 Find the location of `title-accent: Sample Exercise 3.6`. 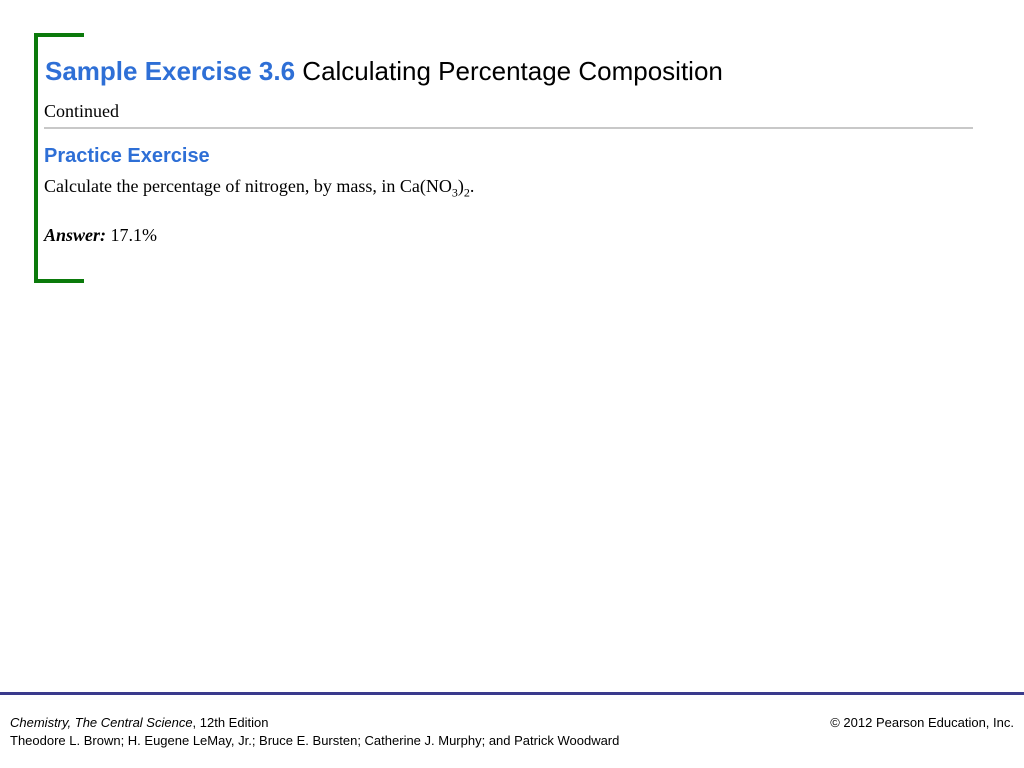

title-accent: Sample Exercise 3.6 is located at coordinates (170, 71).